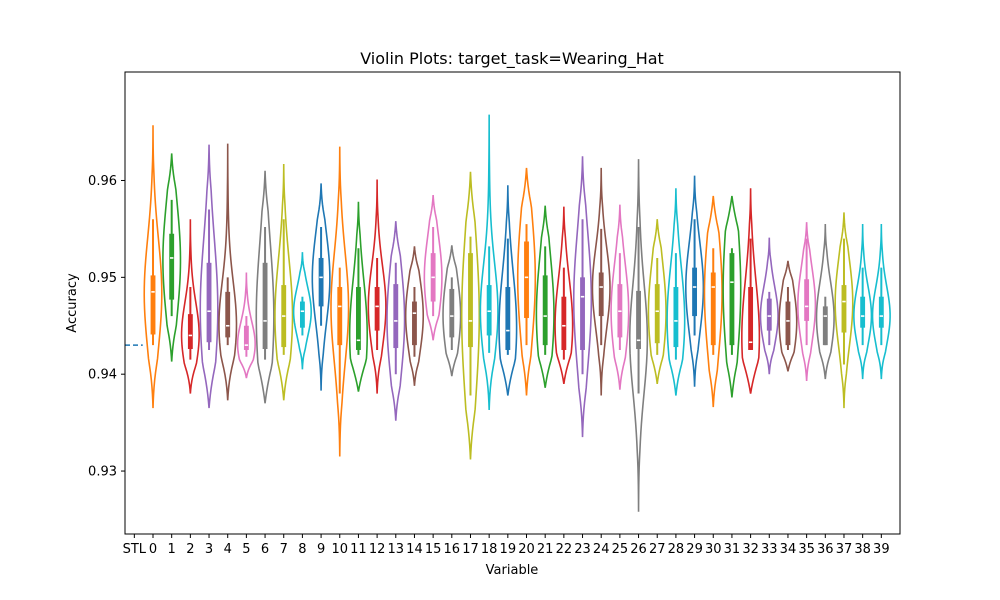  I want to click on y-tick-label: 0.96, so click(102, 181).